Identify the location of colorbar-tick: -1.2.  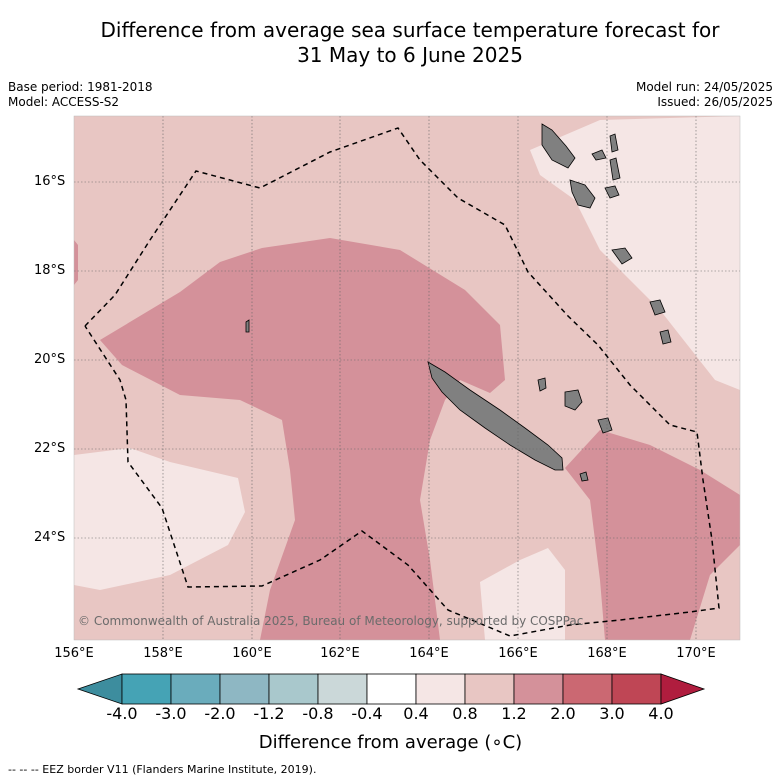
(269, 713).